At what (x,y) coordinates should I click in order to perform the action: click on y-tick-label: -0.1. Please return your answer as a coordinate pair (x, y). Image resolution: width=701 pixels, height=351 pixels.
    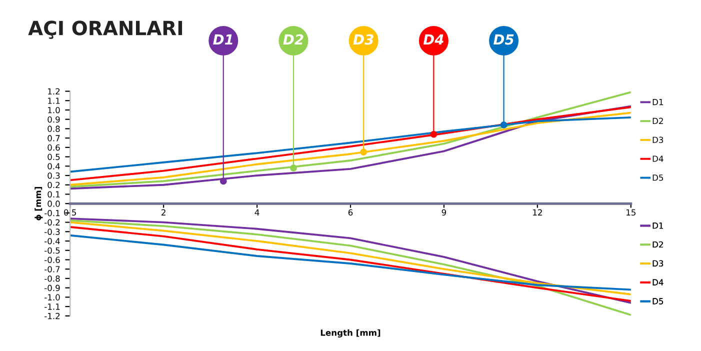
    Looking at the image, I should click on (52, 213).